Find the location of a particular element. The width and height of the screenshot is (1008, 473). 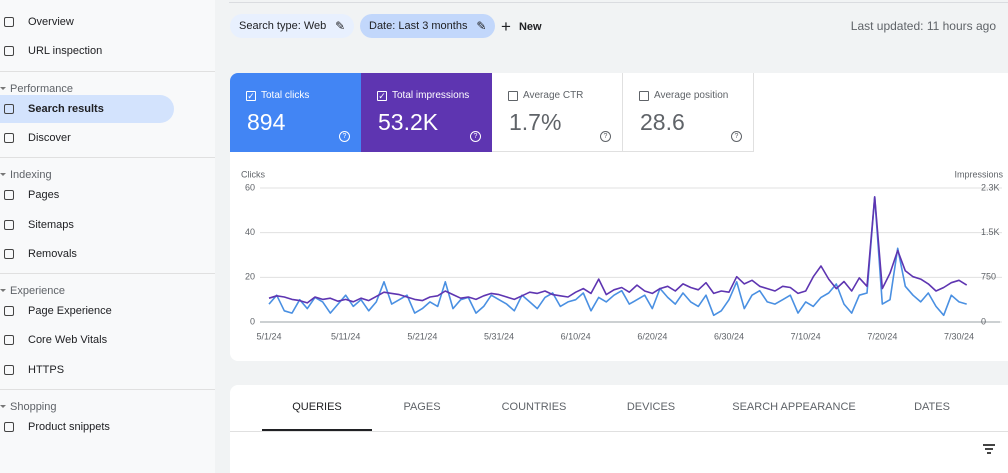

nav-label: Product snippets is located at coordinates (69, 427).